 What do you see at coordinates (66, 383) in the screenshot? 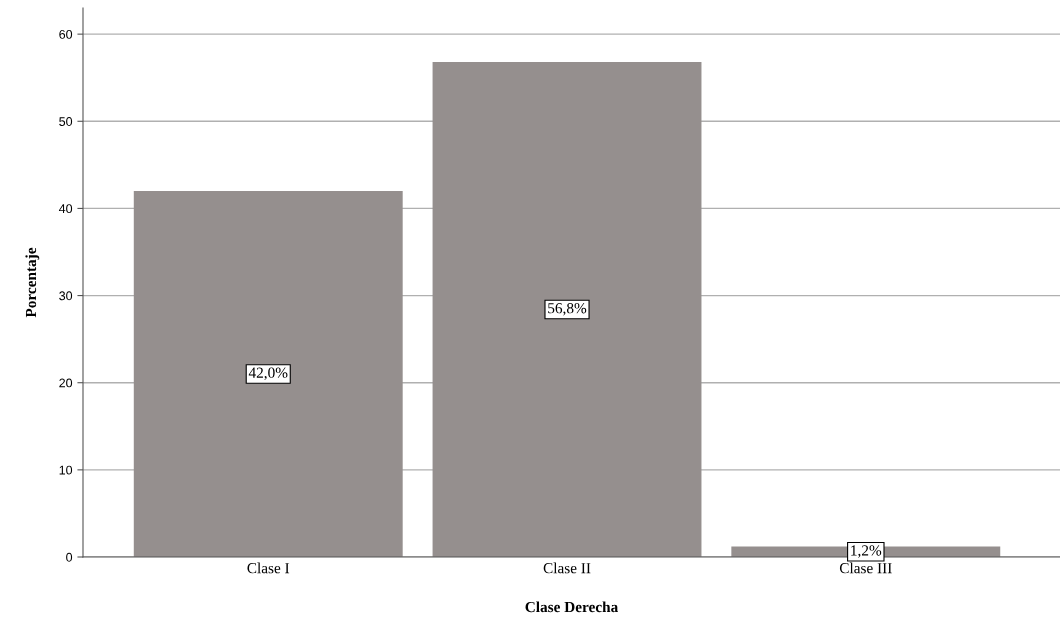
I see `y-tick-label: 20` at bounding box center [66, 383].